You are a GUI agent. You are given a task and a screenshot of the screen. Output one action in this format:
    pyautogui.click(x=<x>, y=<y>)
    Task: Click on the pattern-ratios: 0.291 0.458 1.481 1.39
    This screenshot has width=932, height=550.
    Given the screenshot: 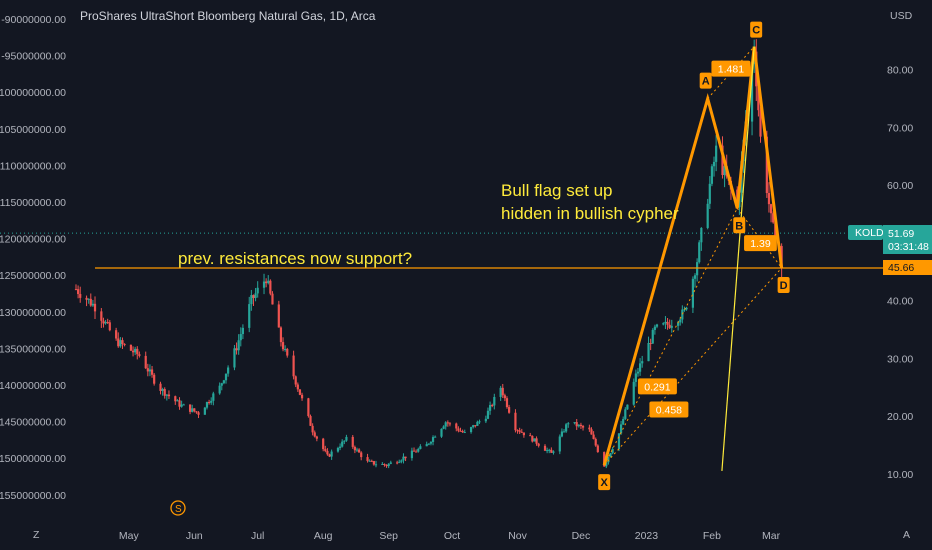 What is the action you would take?
    pyautogui.click(x=707, y=239)
    